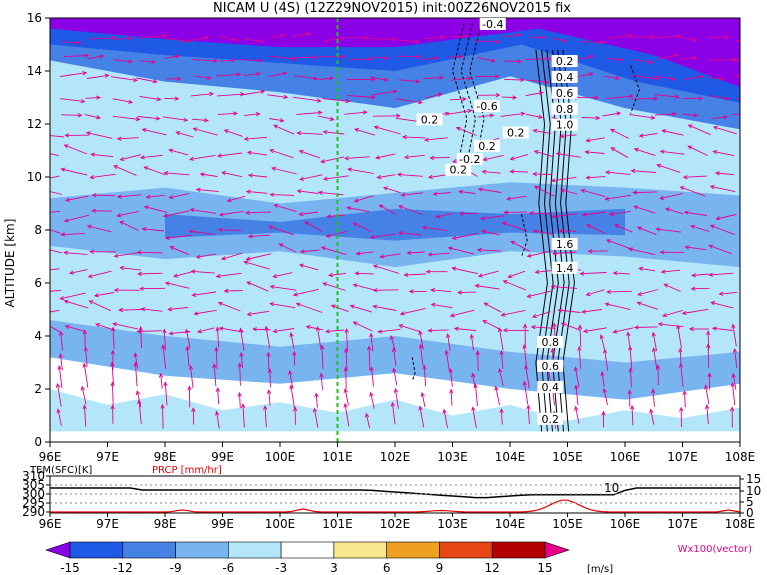 The width and height of the screenshot is (767, 575). I want to click on vector-legend: Wx100(vector), so click(715, 549).